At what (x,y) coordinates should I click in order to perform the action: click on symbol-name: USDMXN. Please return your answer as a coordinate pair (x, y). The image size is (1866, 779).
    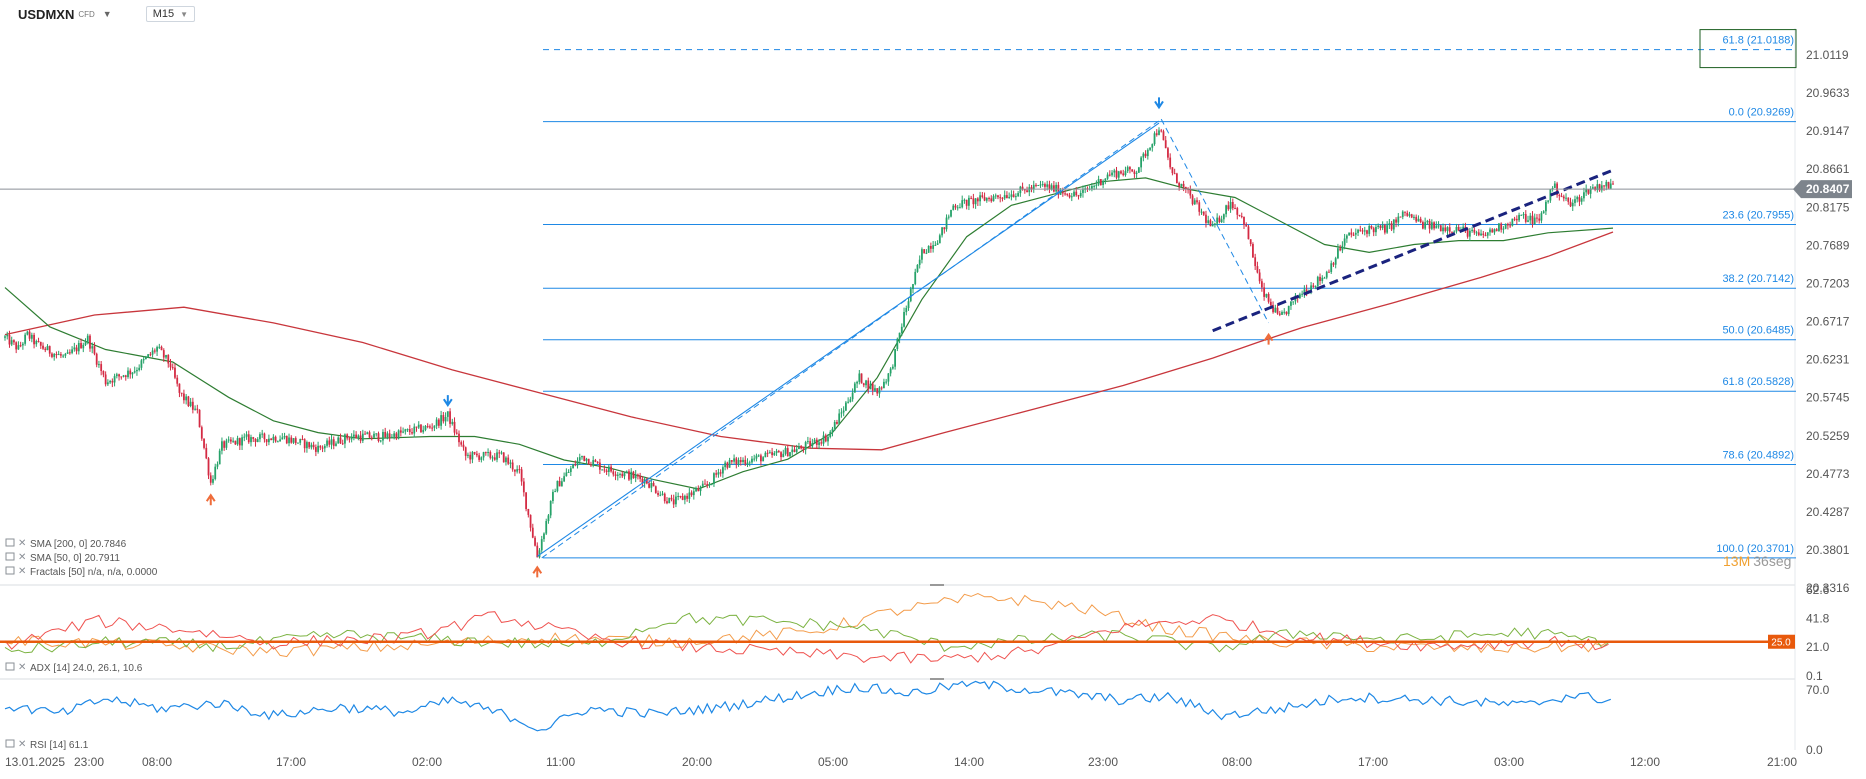
    Looking at the image, I should click on (46, 14).